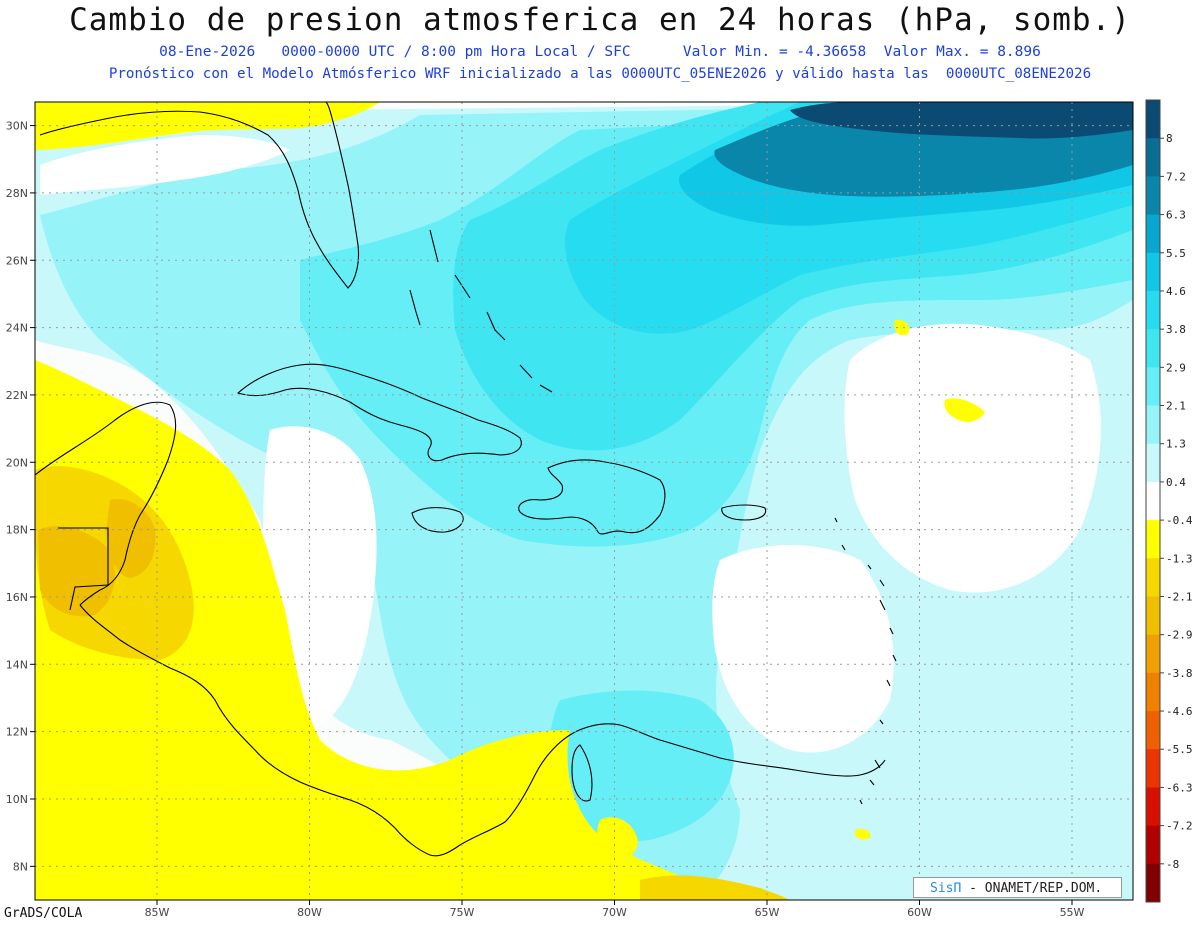 The image size is (1200, 927). What do you see at coordinates (17, 126) in the screenshot?
I see `lat-tick-label: 30N` at bounding box center [17, 126].